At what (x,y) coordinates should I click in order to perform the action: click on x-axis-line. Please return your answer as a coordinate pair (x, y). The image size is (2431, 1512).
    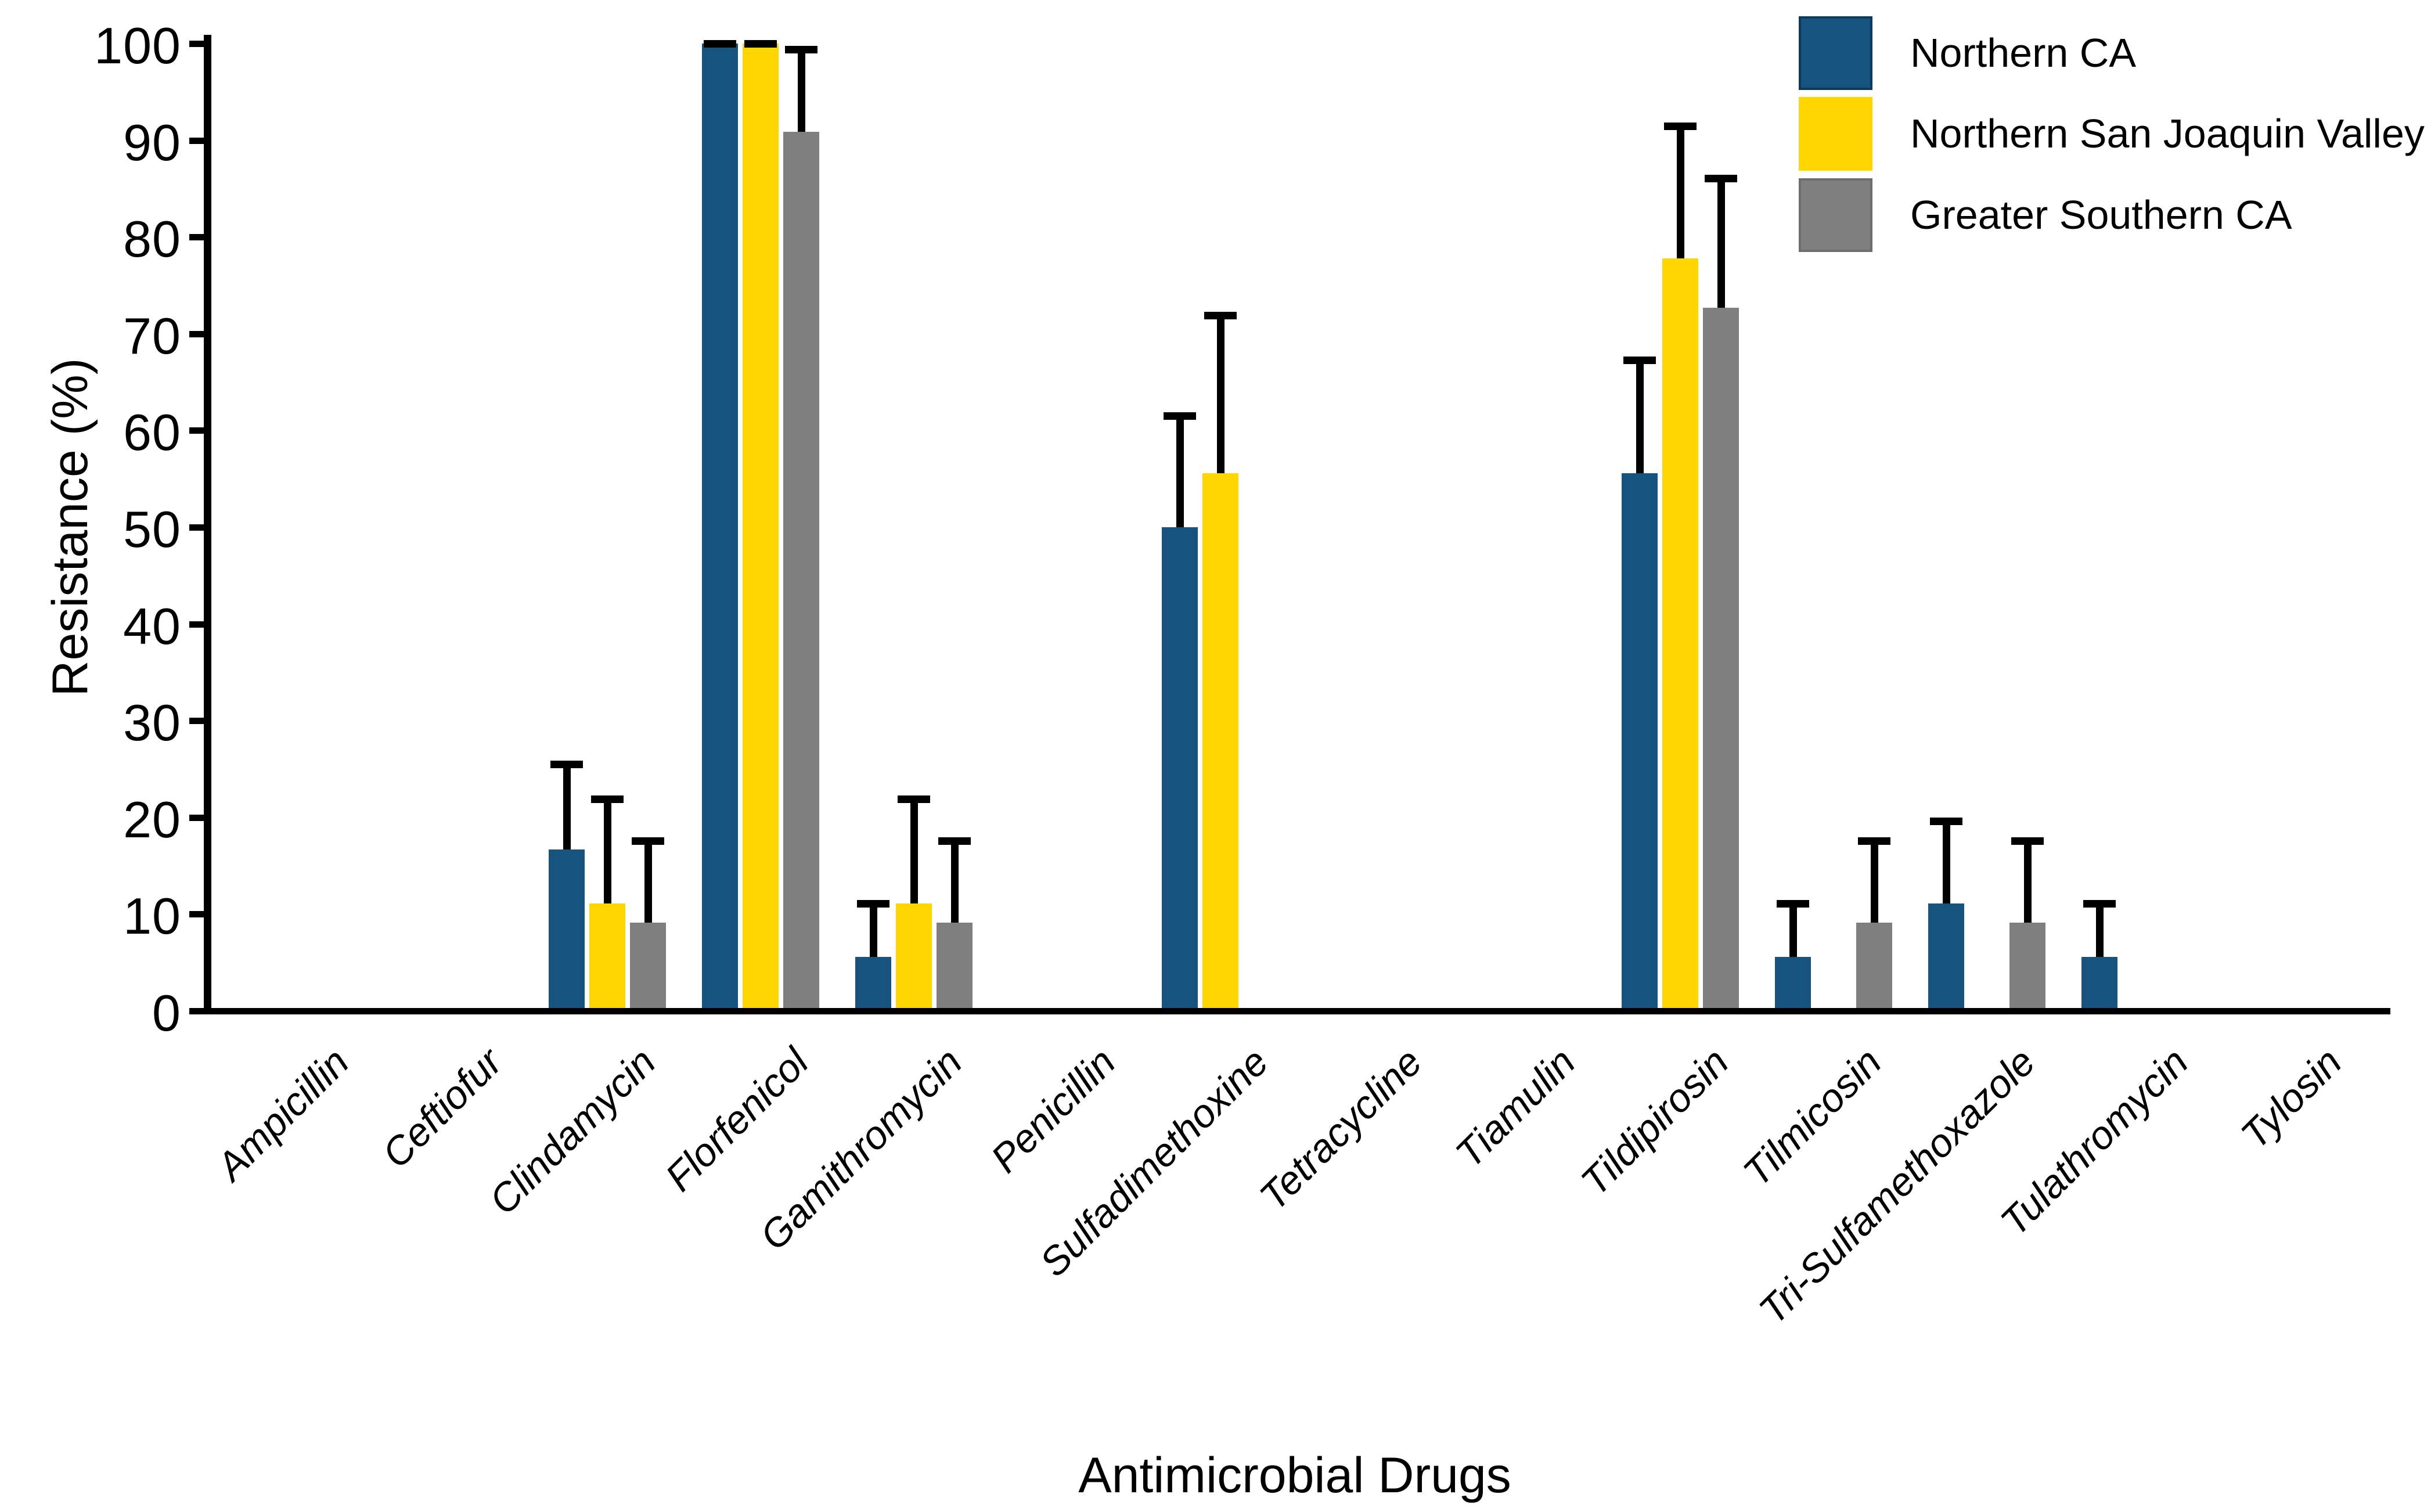
    Looking at the image, I should click on (1295, 1011).